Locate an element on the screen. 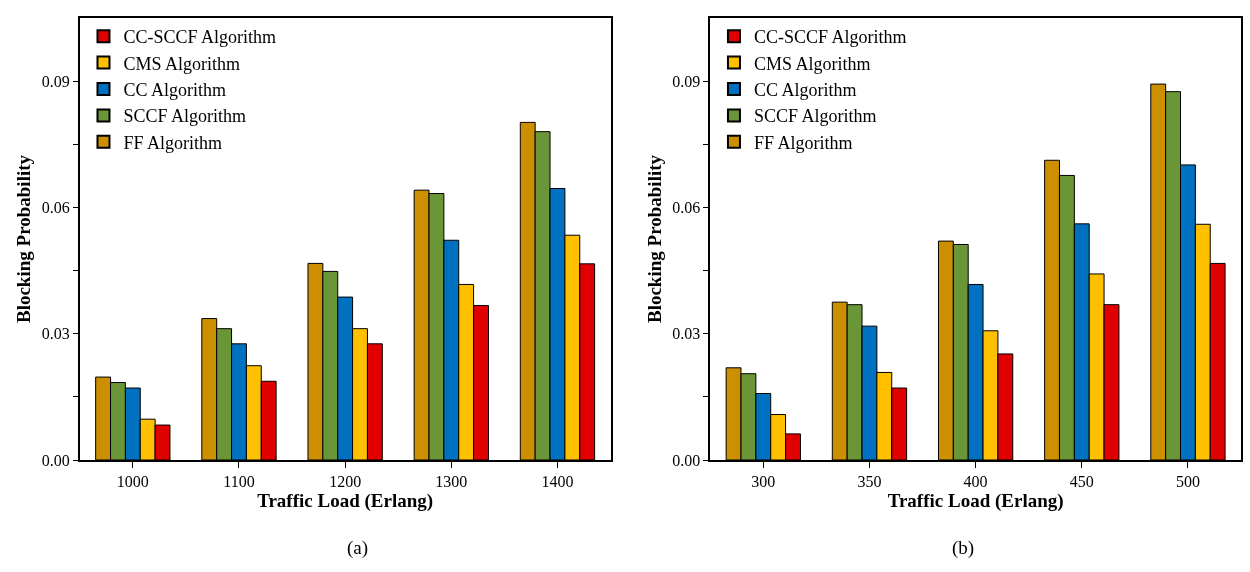  x-tick-label: 500 is located at coordinates (1187, 481).